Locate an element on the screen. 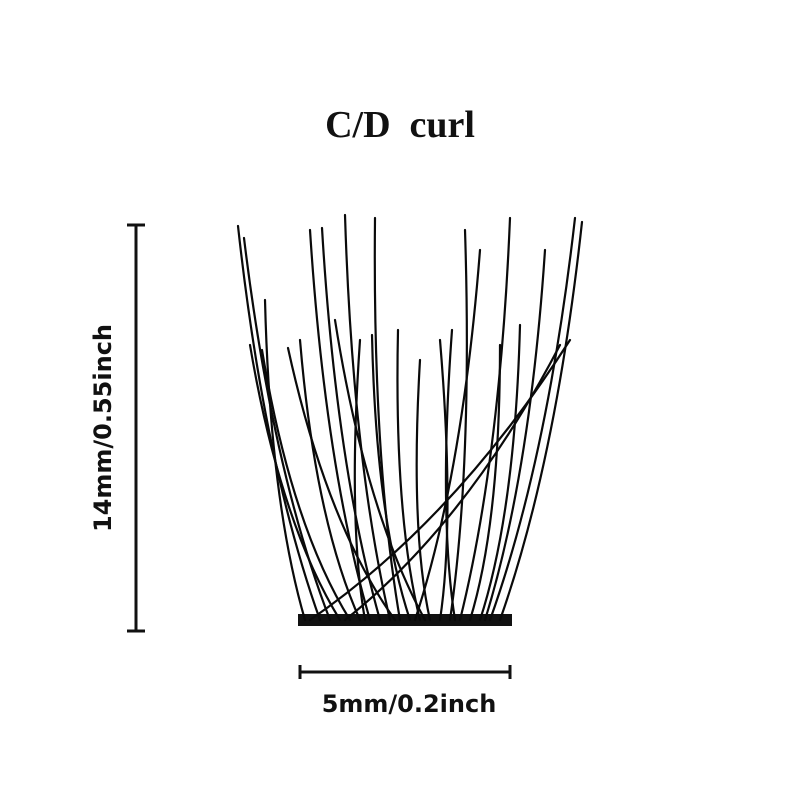 The image size is (800, 800). width-dimension-line is located at coordinates (405, 672).